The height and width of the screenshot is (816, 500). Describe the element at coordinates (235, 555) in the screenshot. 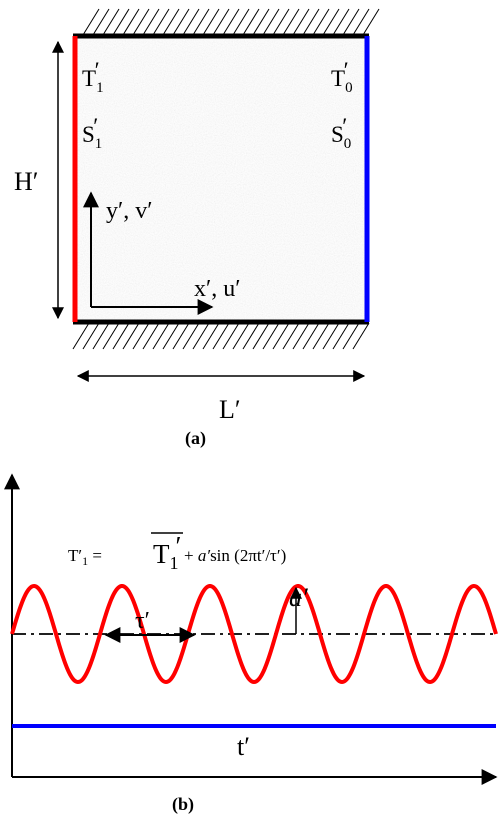

I see `forcing-equation-rhs: + a′sin (2πt′/τ′)` at that location.